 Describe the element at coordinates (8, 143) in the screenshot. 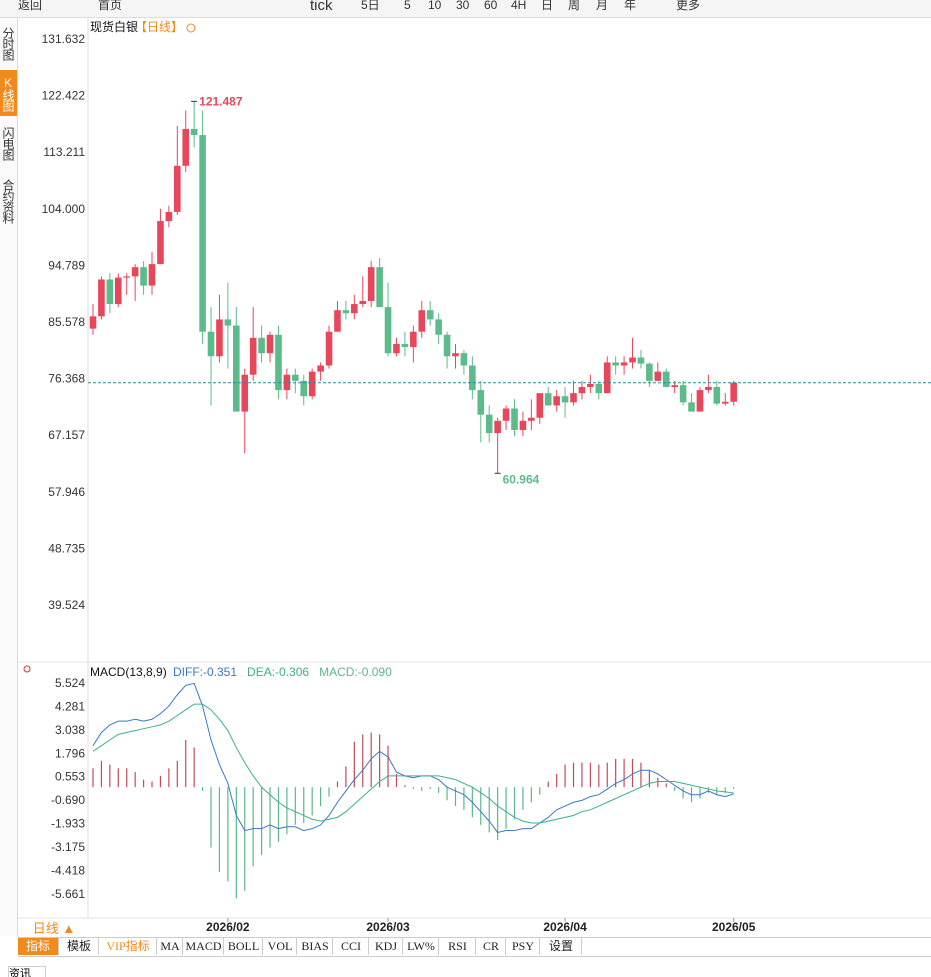

I see `sidebar-tab: 闪电图` at that location.